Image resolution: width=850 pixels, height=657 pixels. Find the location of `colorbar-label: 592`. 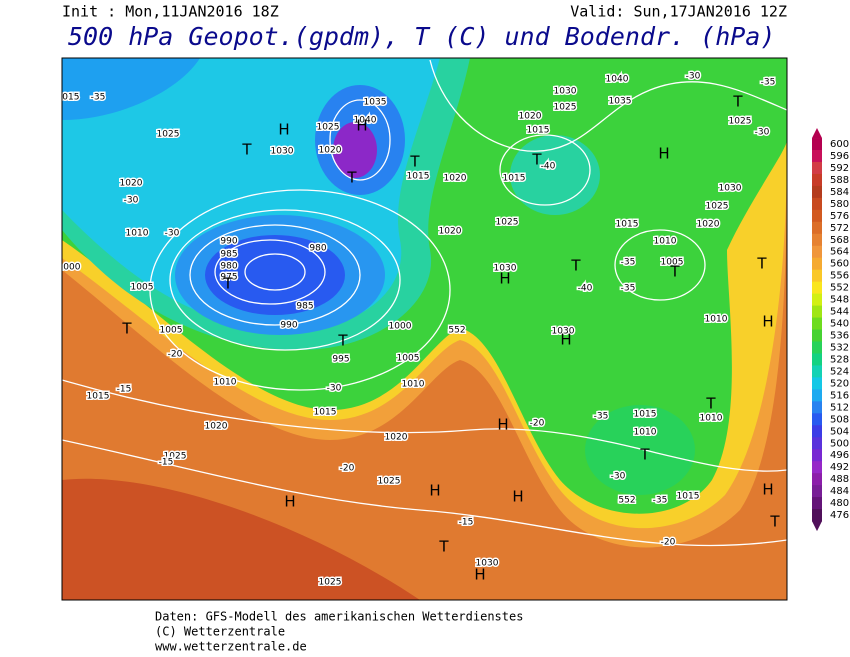

colorbar-label: 592 is located at coordinates (839, 168).